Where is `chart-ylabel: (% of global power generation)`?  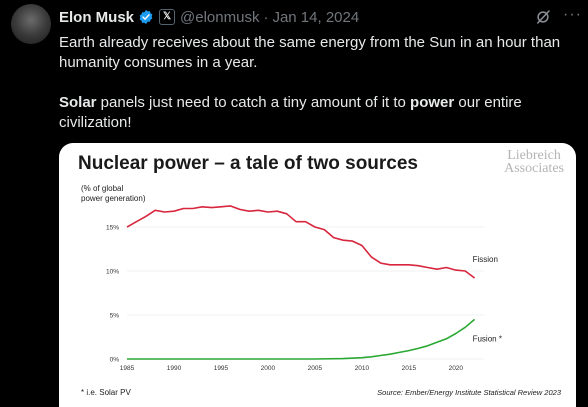 chart-ylabel: (% of global power generation) is located at coordinates (113, 194).